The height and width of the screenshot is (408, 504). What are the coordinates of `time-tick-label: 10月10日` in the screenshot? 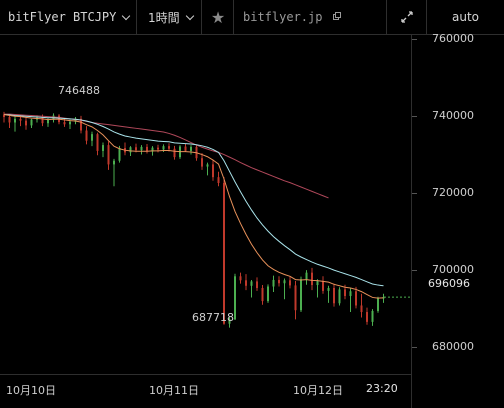 It's located at (31, 390).